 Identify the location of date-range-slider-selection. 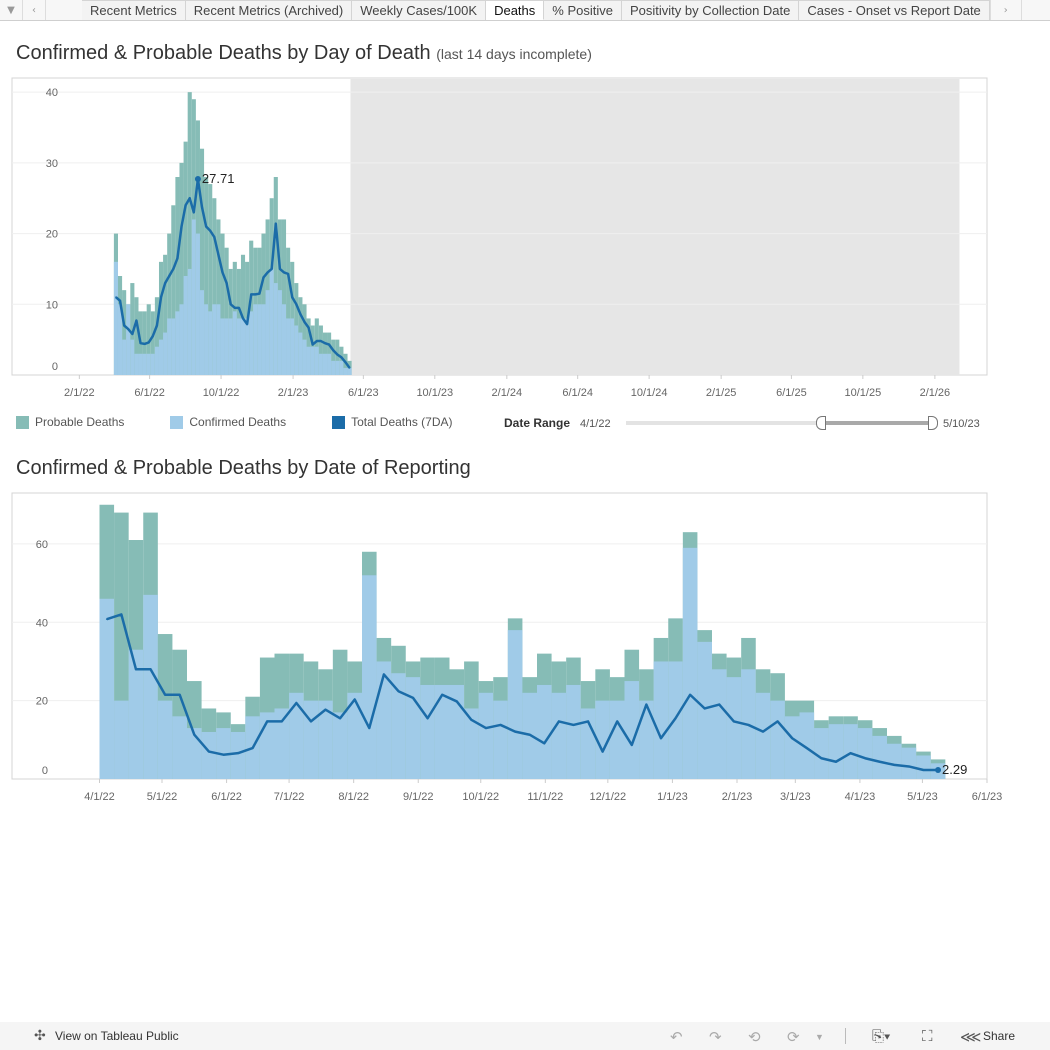
(876, 423).